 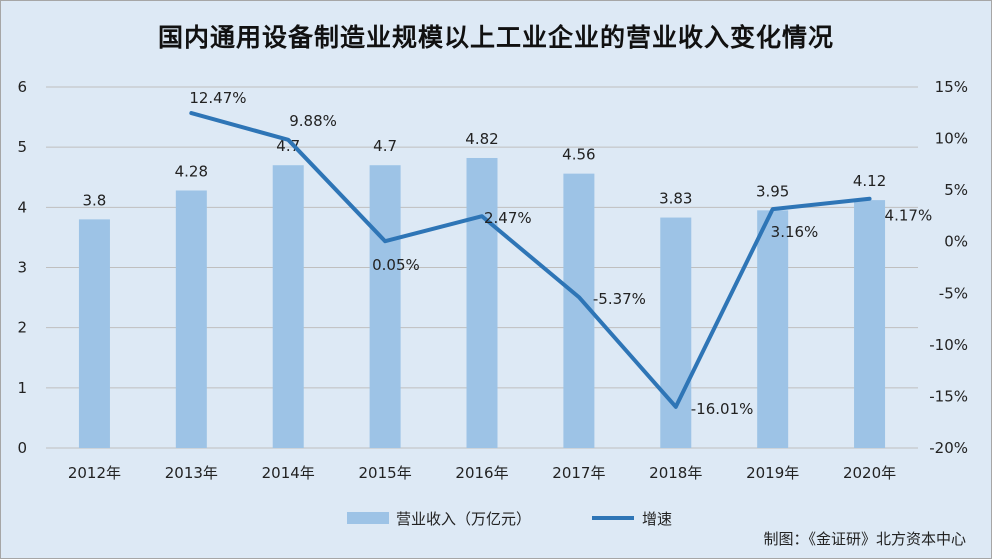 I want to click on line-data-label: -16.01%, so click(x=722, y=409).